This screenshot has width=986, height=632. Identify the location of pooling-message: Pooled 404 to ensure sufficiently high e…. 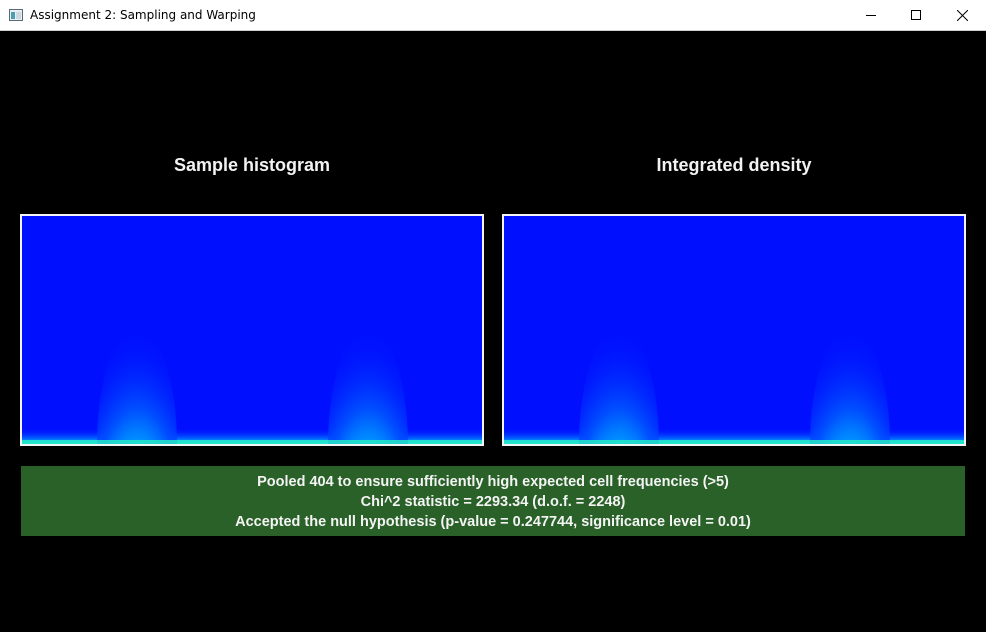
(493, 482).